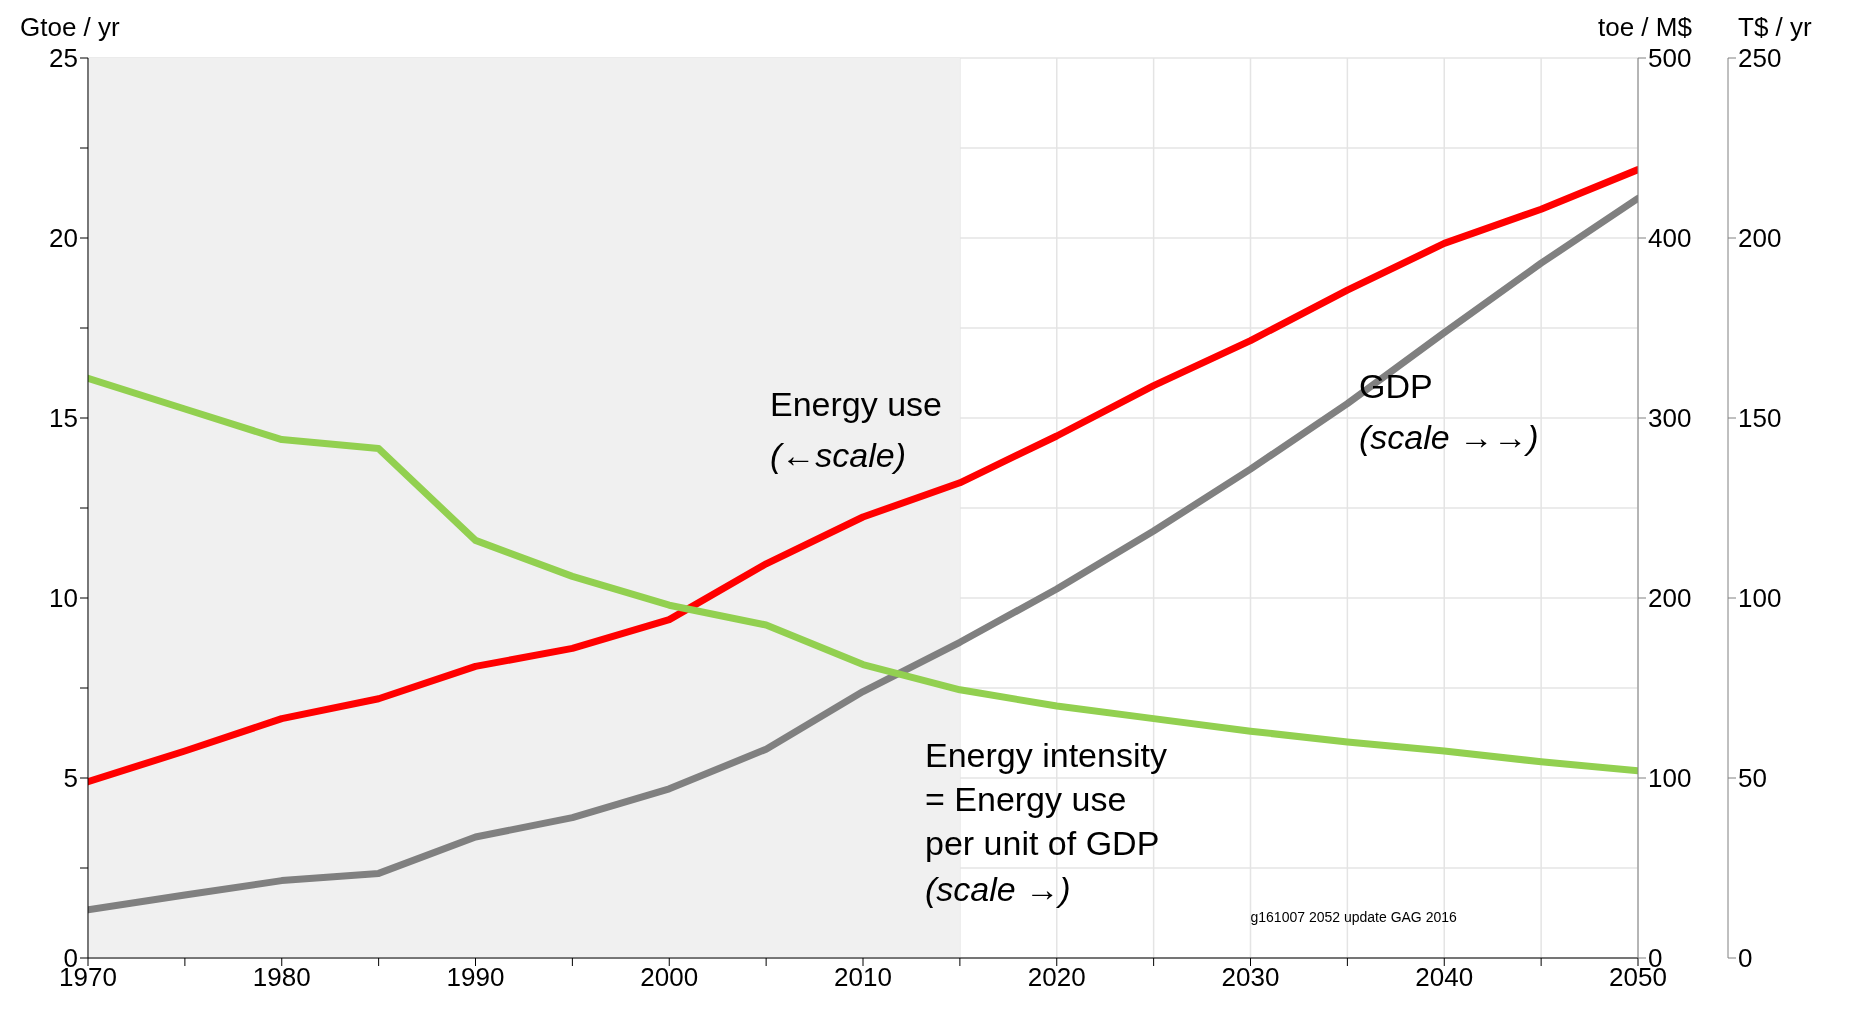 The image size is (1854, 1018). Describe the element at coordinates (1670, 418) in the screenshot. I see `y2-tick-label: 300` at that location.